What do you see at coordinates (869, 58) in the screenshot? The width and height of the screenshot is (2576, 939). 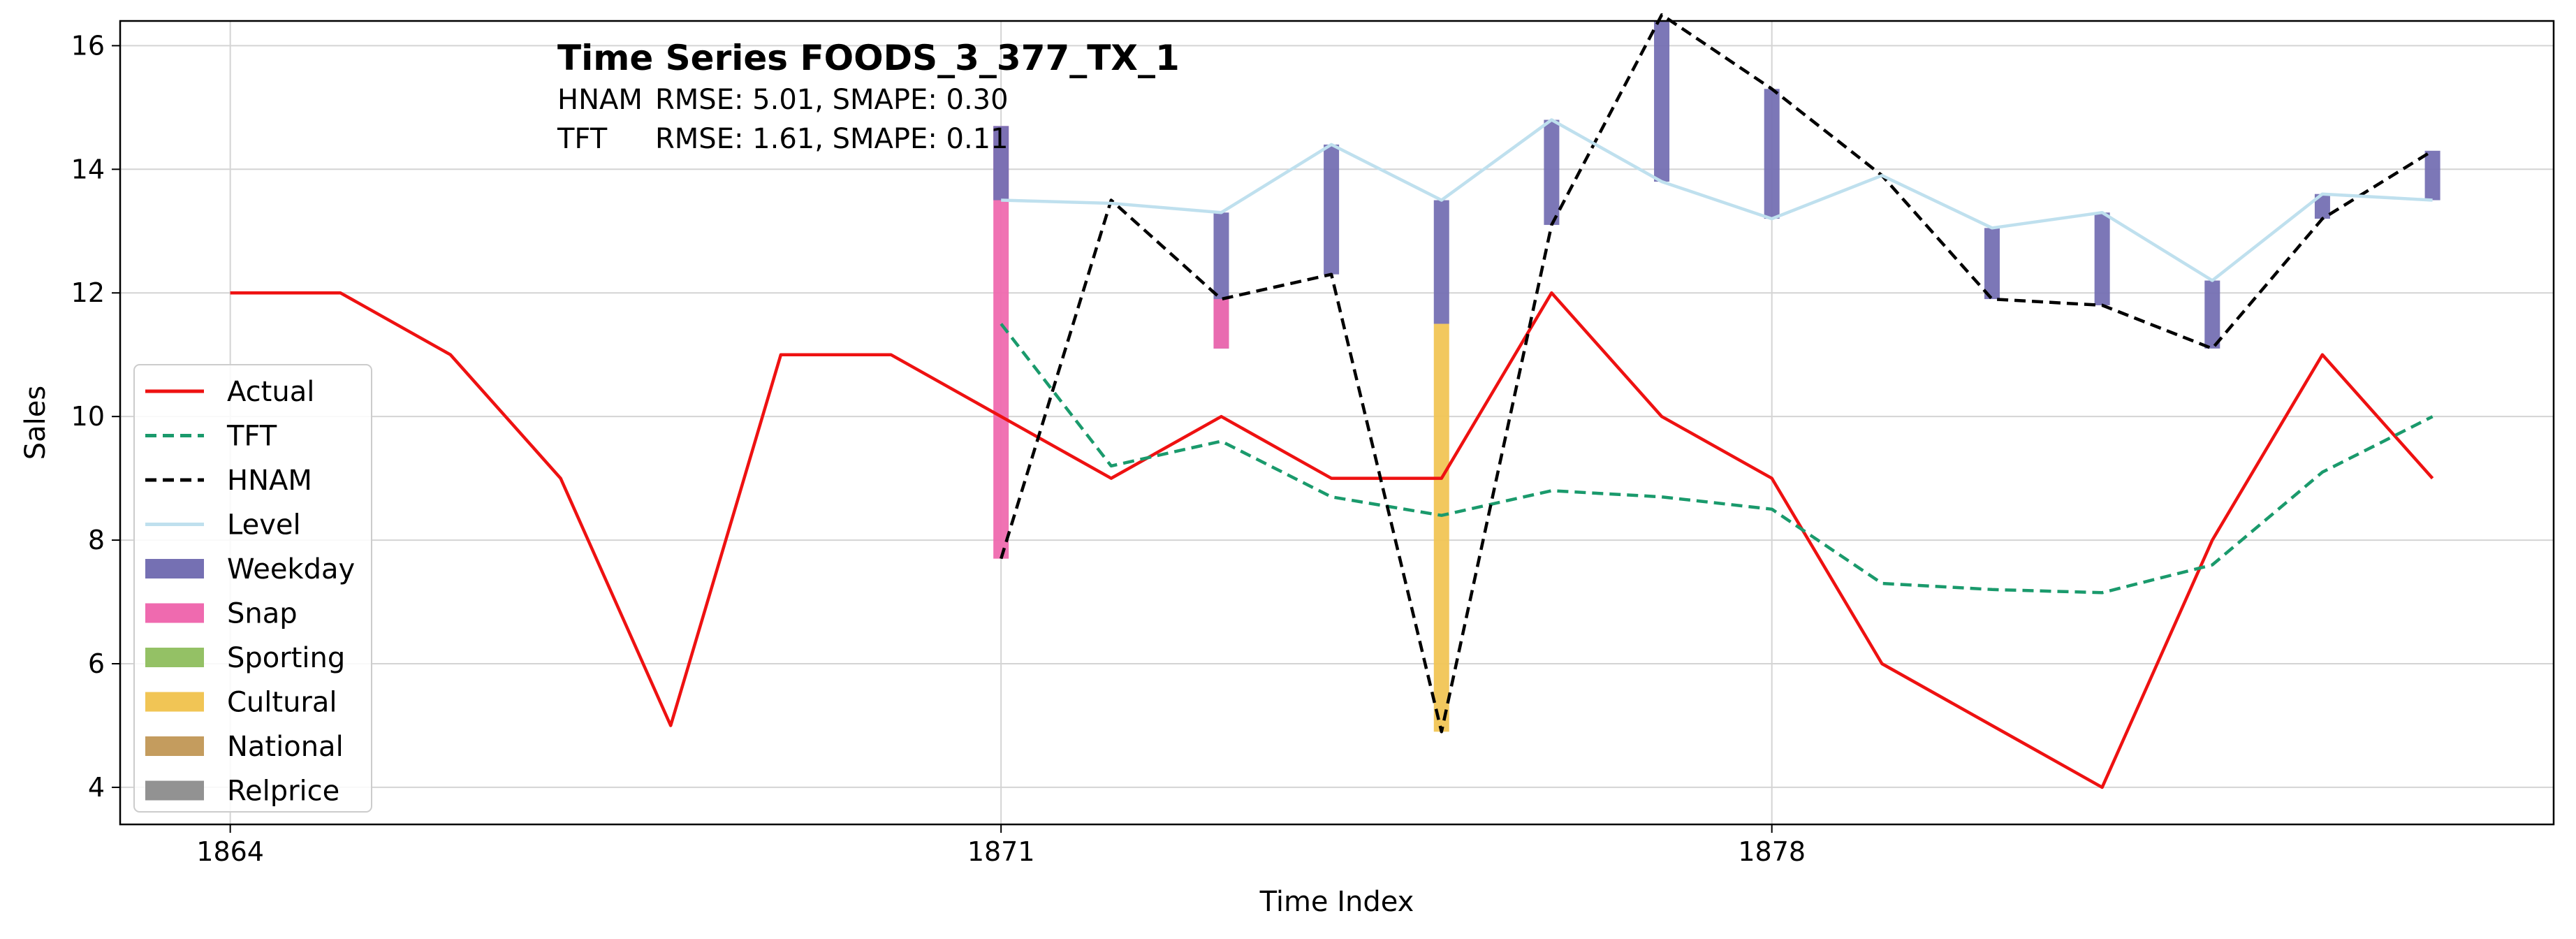 I see `chart-title: Time Series FOODS_3_377_TX_1` at bounding box center [869, 58].